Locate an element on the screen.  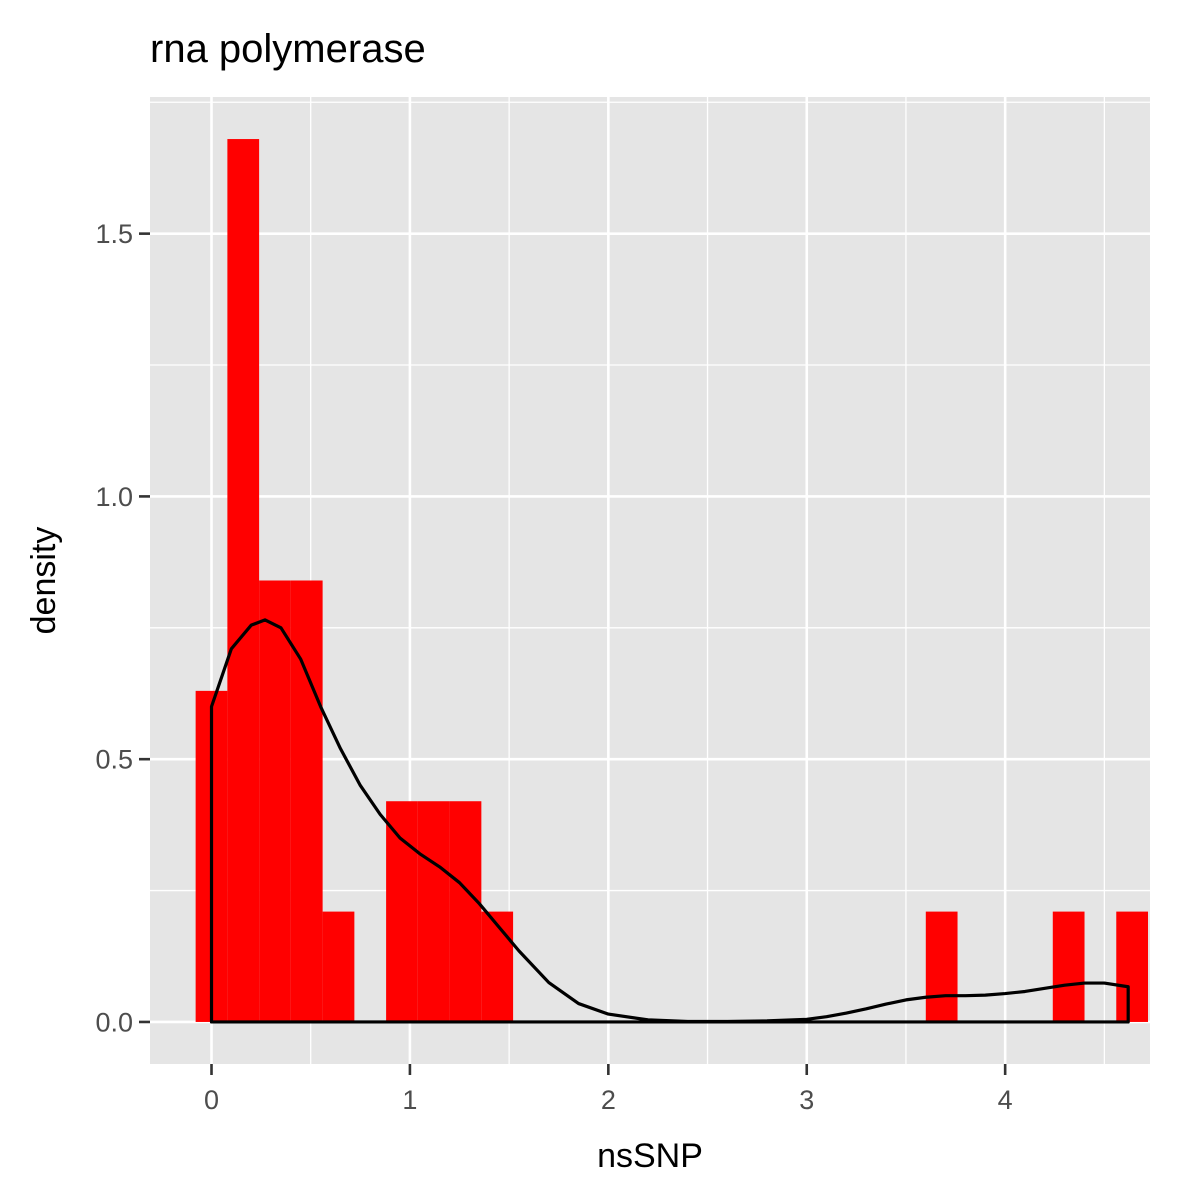
y-axis-title: density is located at coordinates (44, 581).